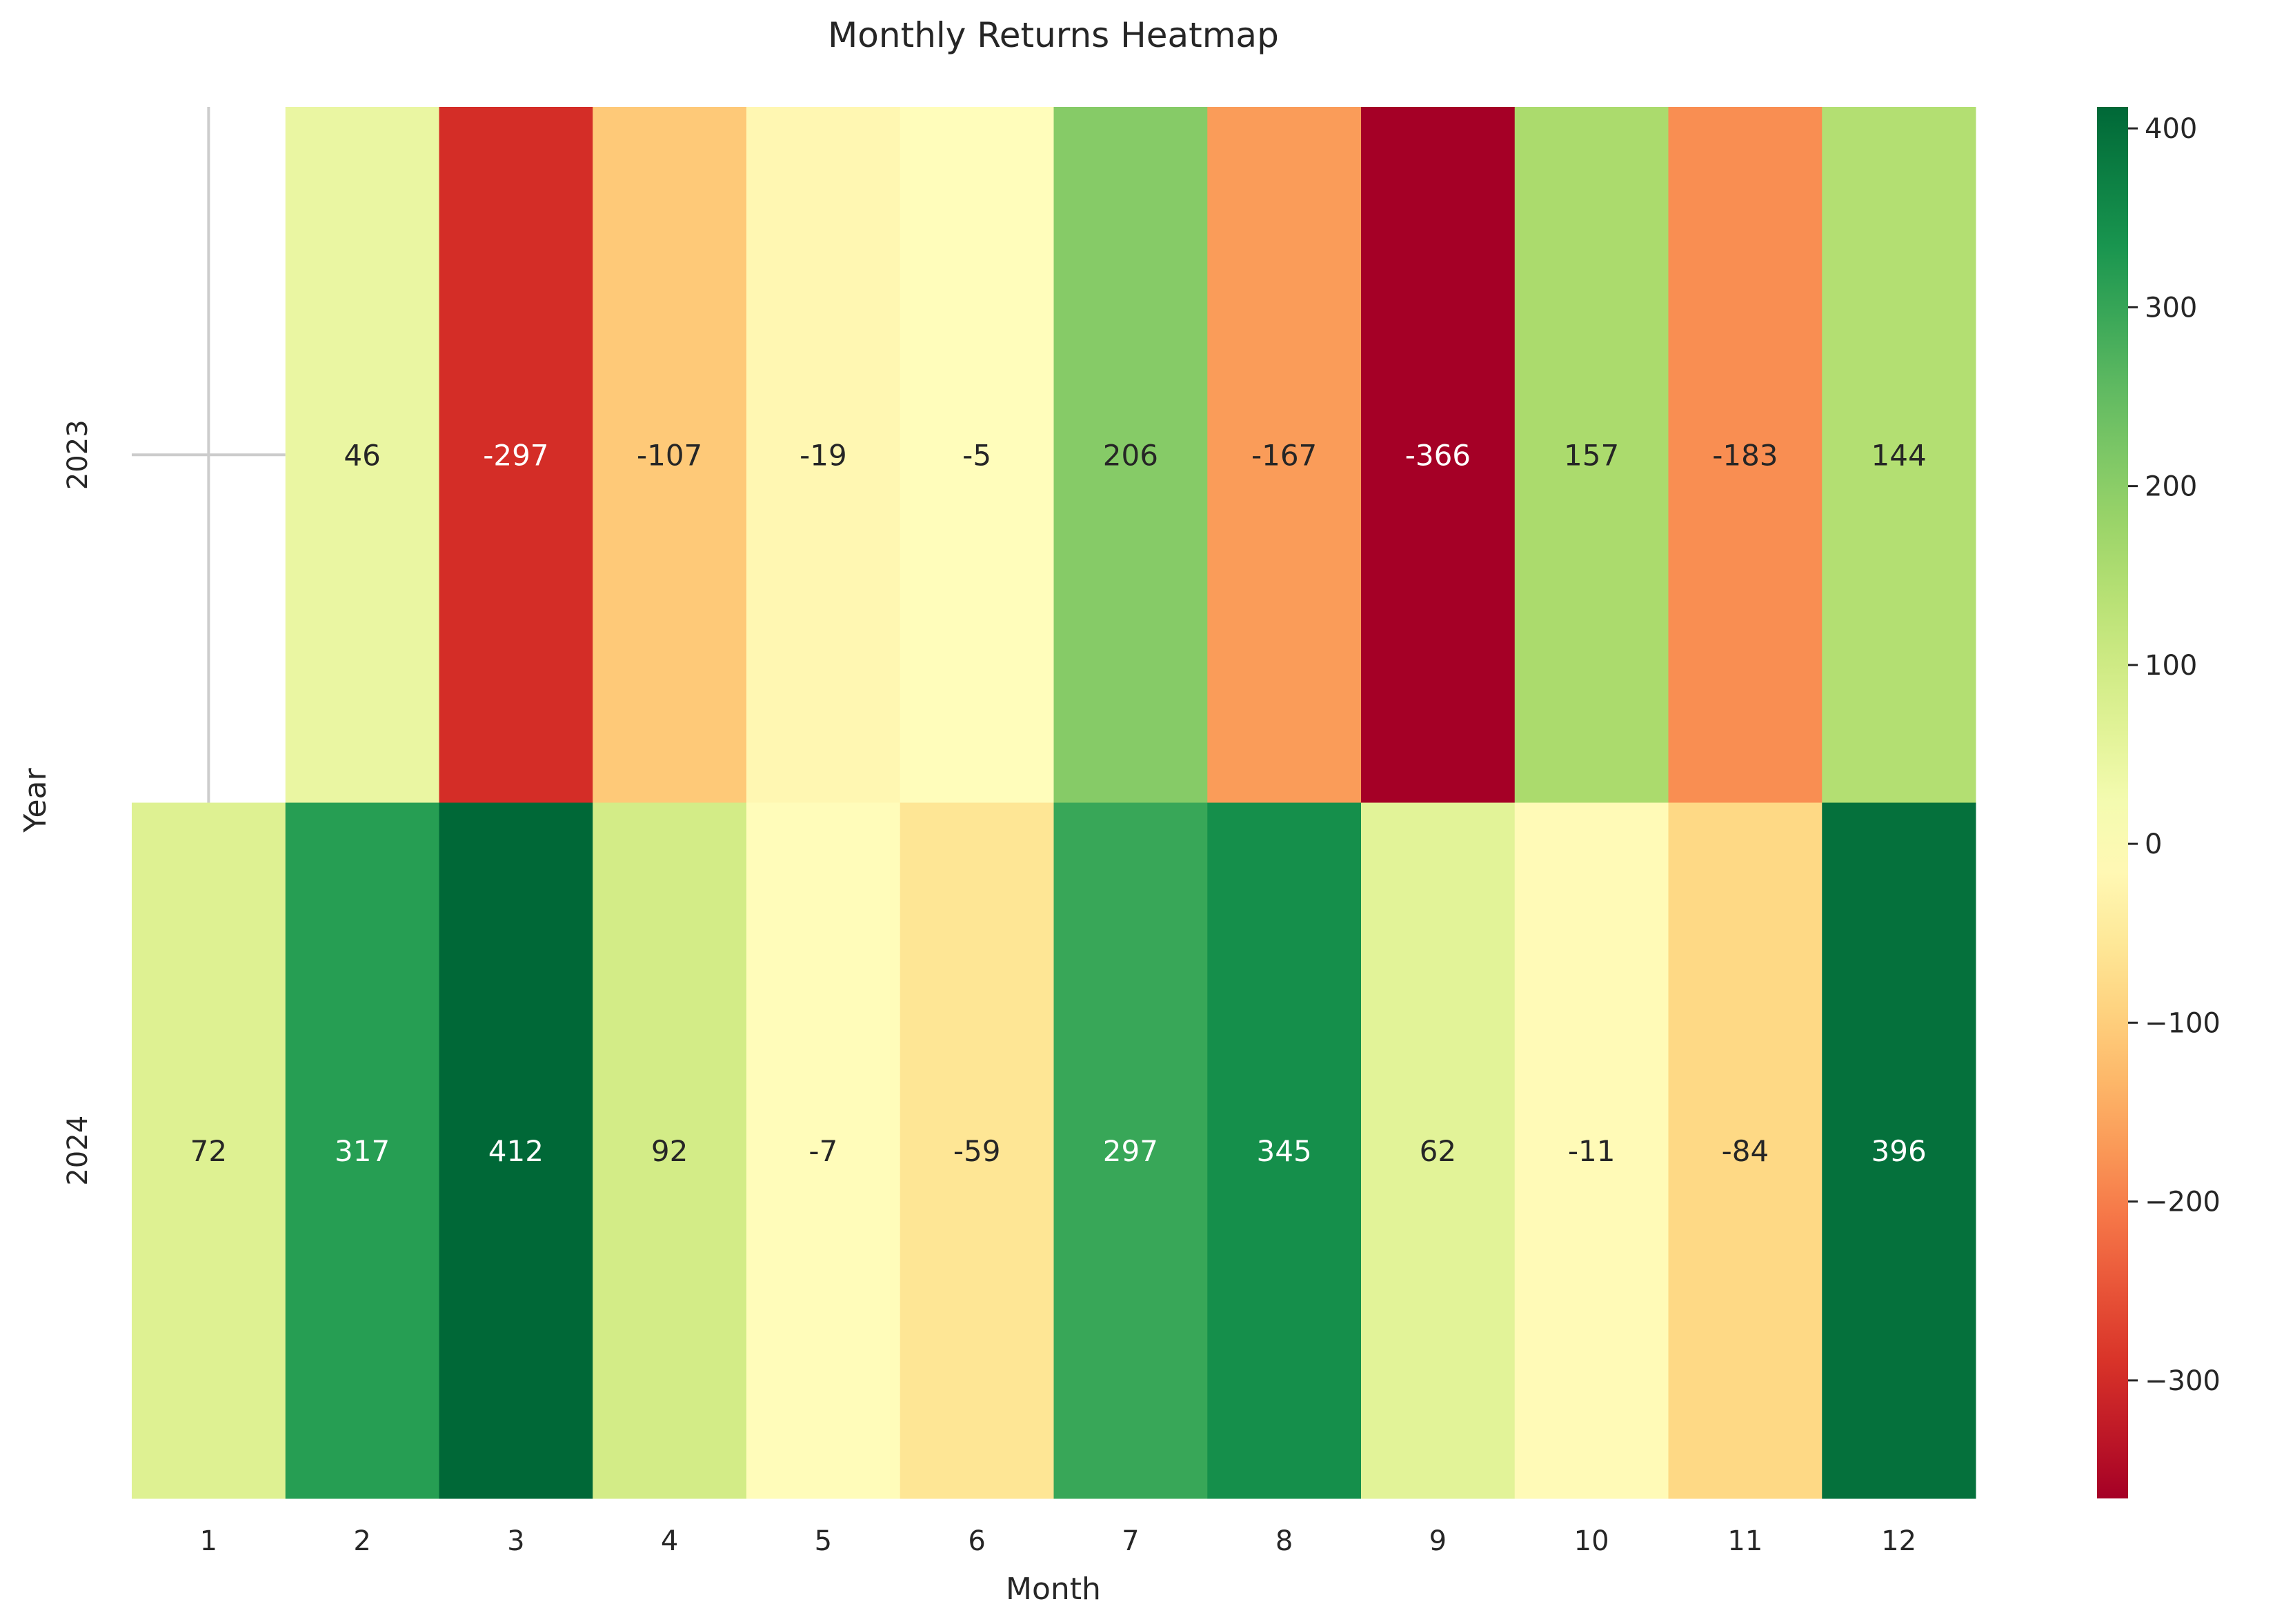 This screenshot has height=1624, width=2284. Describe the element at coordinates (2171, 487) in the screenshot. I see `colorbar-tick-label: 200` at that location.